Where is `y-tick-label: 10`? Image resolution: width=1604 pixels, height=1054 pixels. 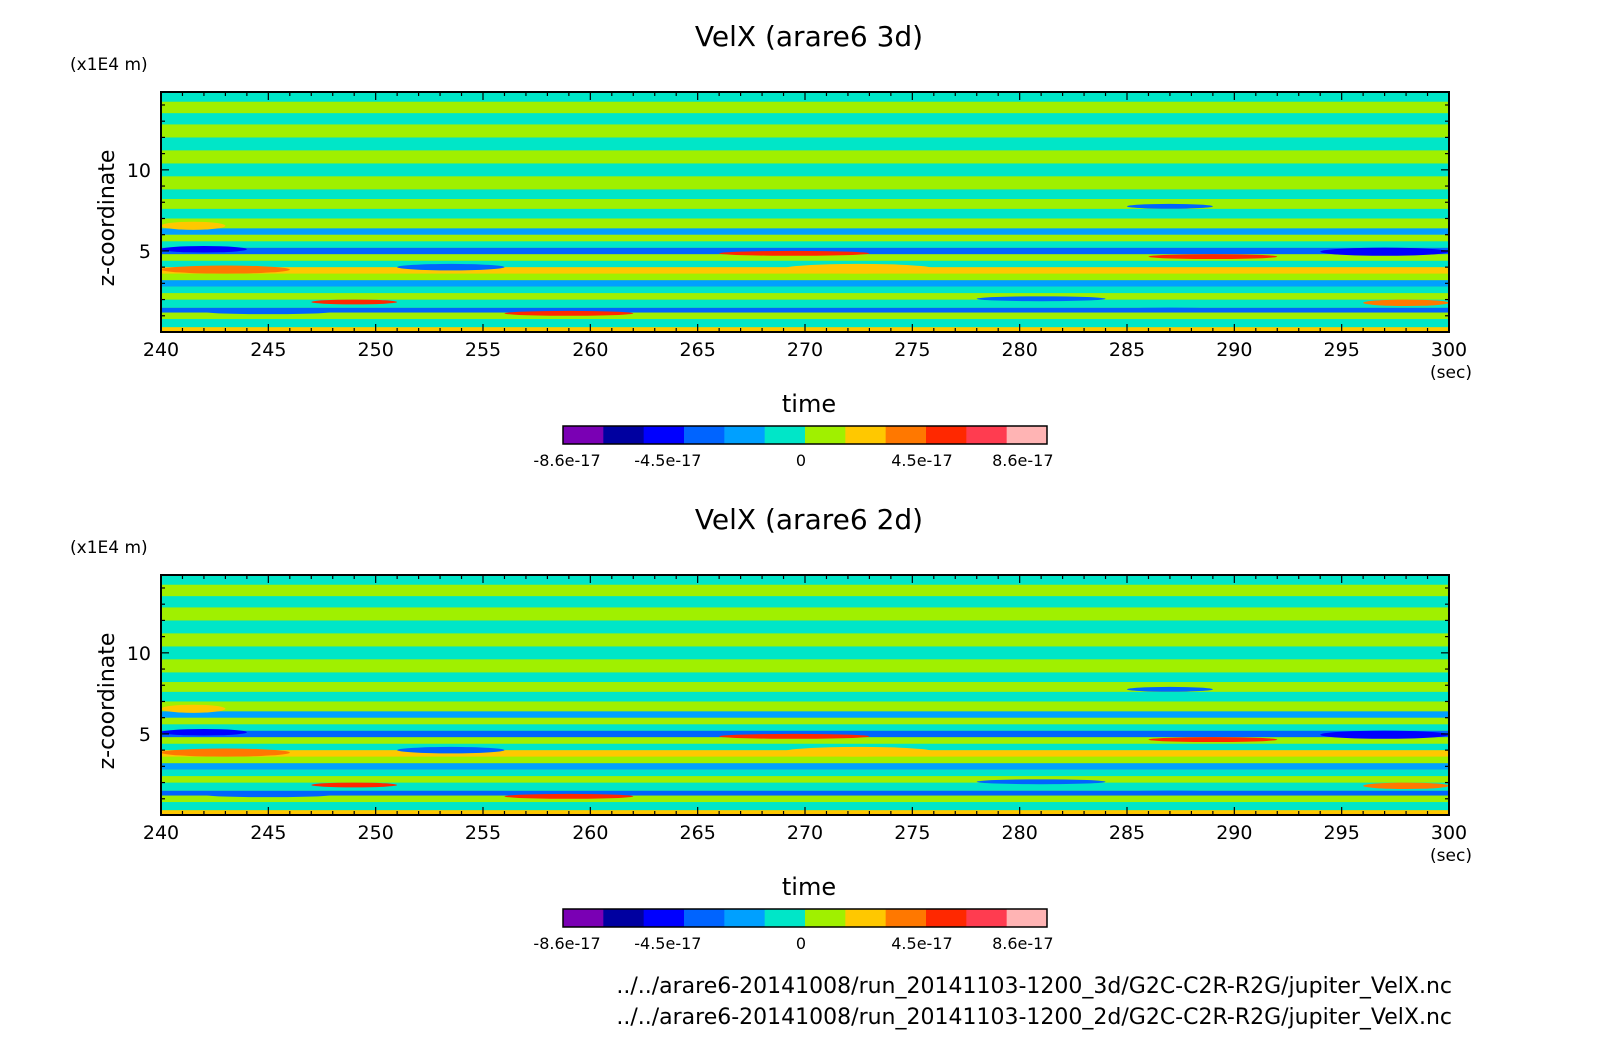 y-tick-label: 10 is located at coordinates (139, 654).